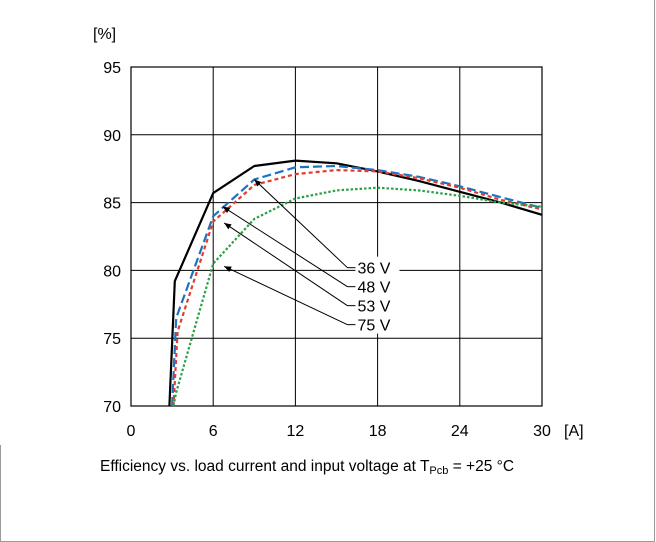 The image size is (656, 542). I want to click on y-tick-label-1: 75, so click(112, 339).